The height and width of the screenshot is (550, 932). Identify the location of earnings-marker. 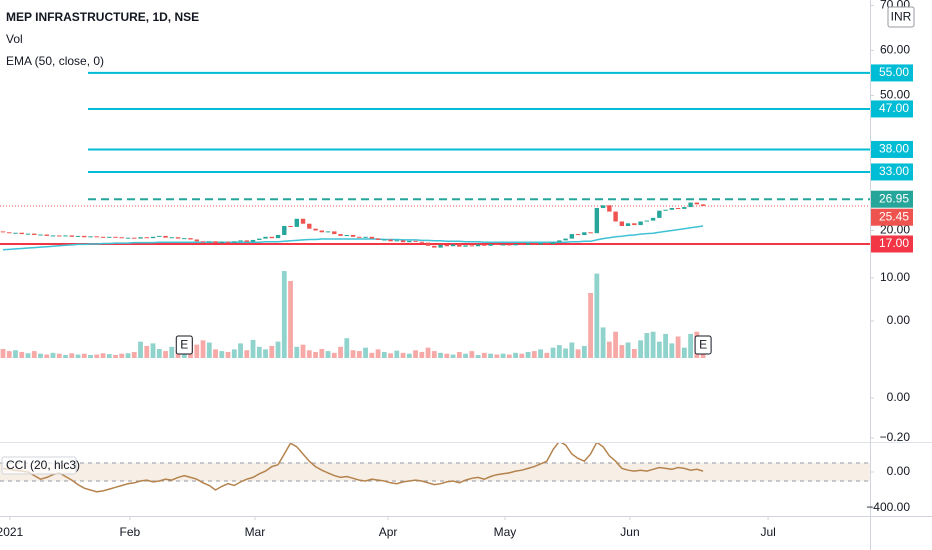
(184, 345).